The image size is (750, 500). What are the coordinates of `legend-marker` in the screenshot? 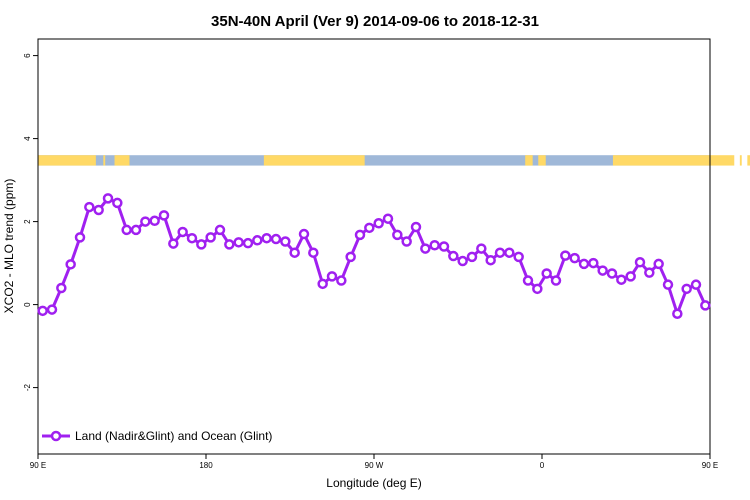 It's located at (56, 436).